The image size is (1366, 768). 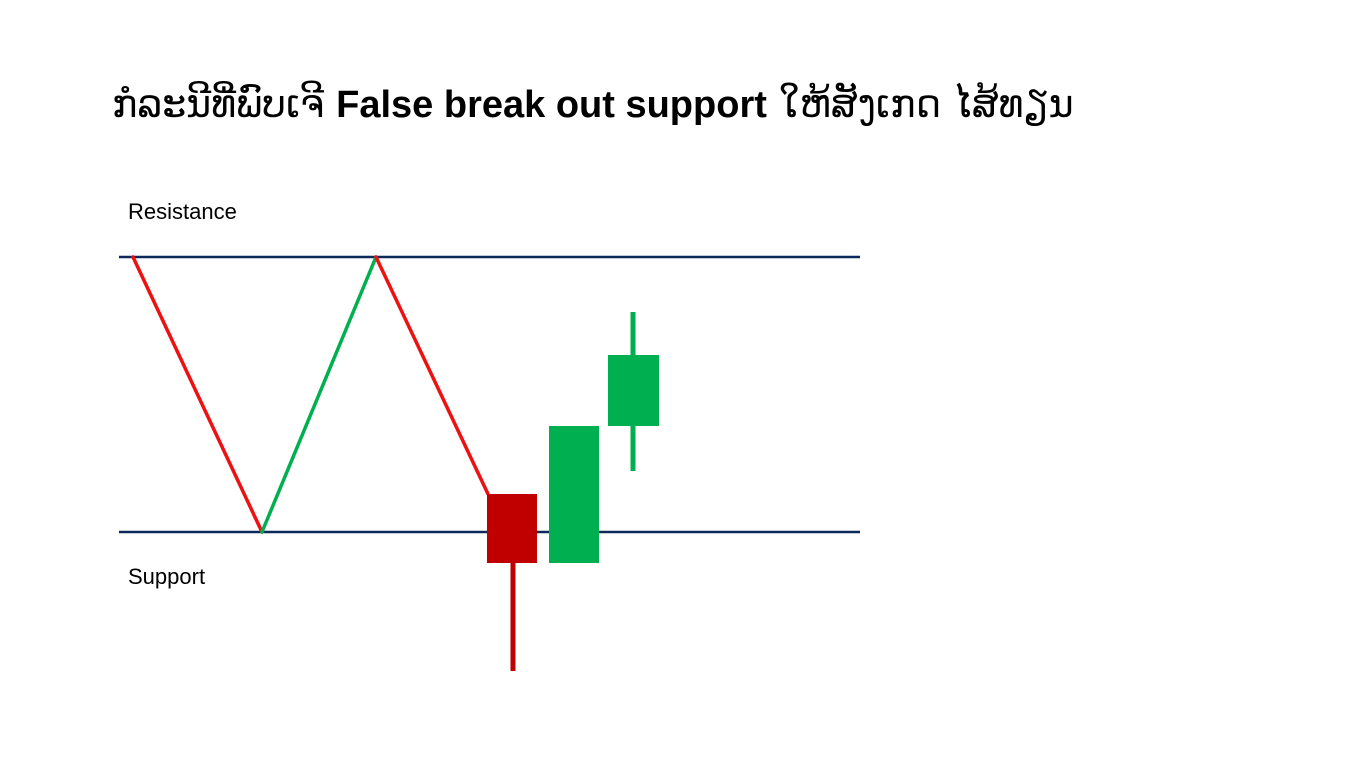 I want to click on resistance-label: Resistance, so click(x=182, y=211).